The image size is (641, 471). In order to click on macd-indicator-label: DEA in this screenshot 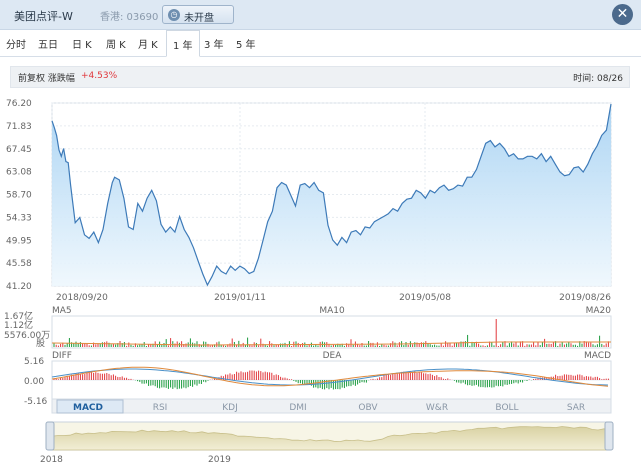, I will do `click(333, 356)`.